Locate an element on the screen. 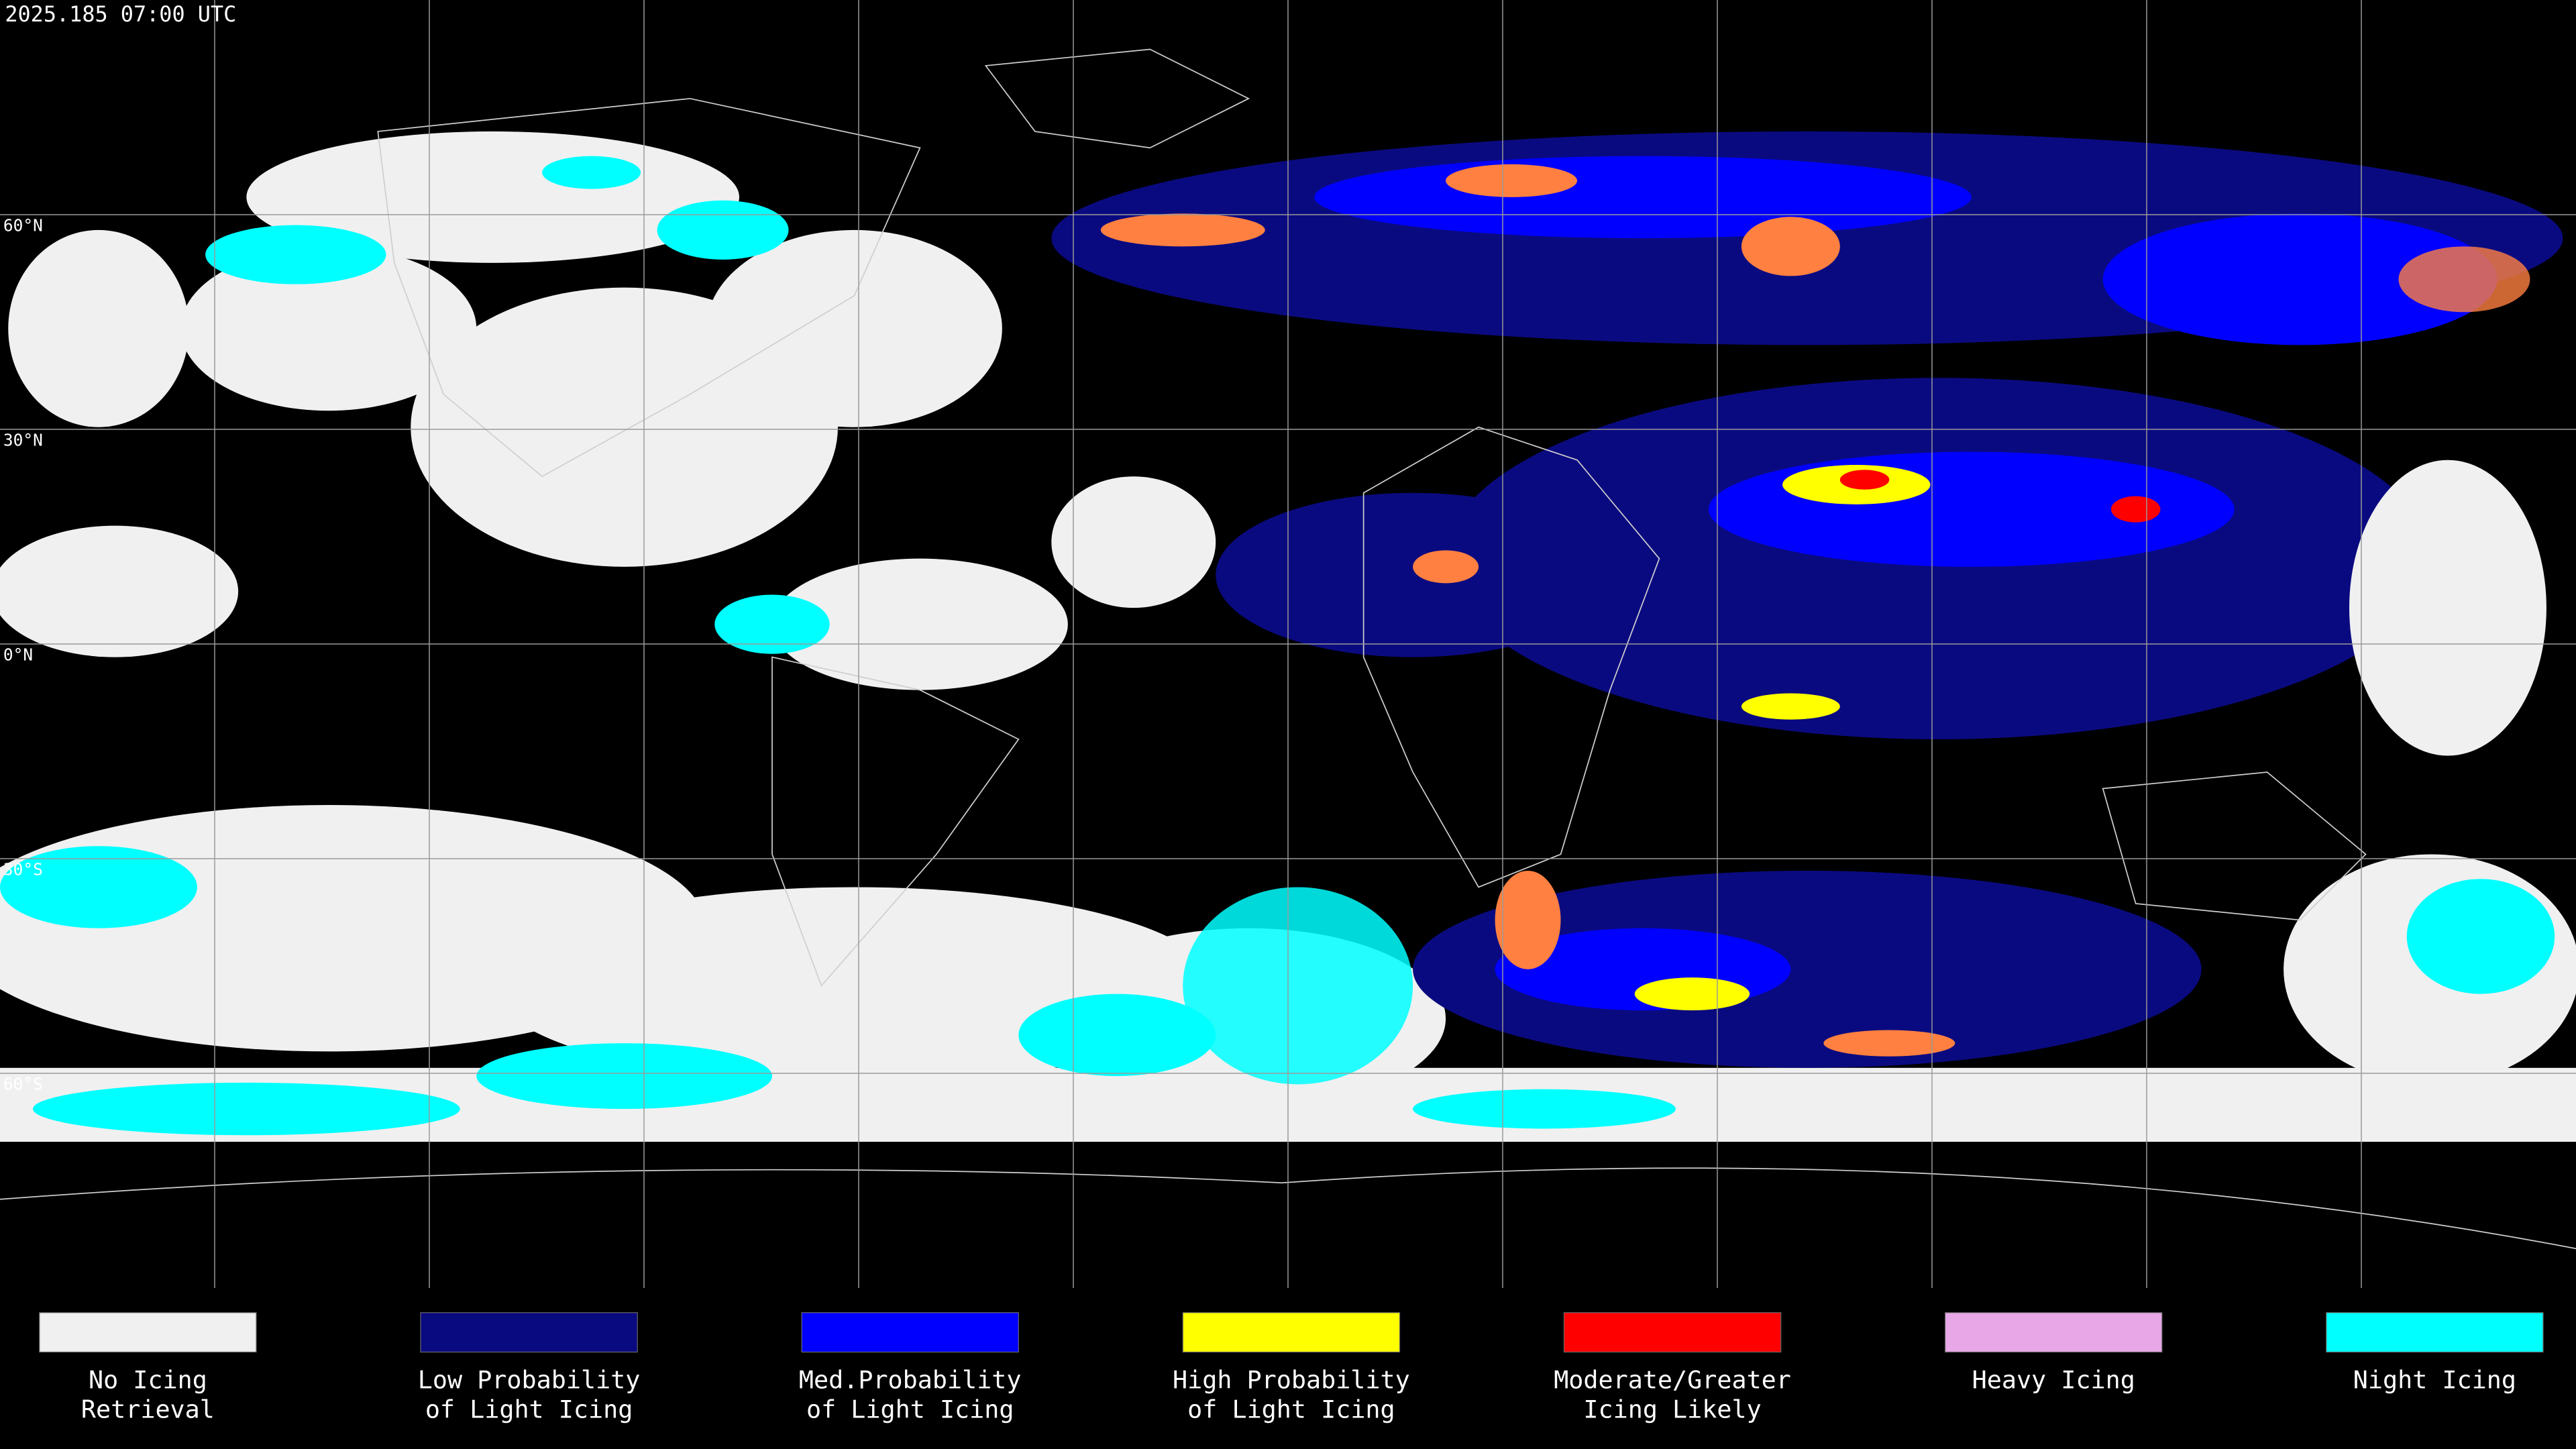 This screenshot has width=2576, height=1449. legend-label: Heavy Icing is located at coordinates (2053, 1379).